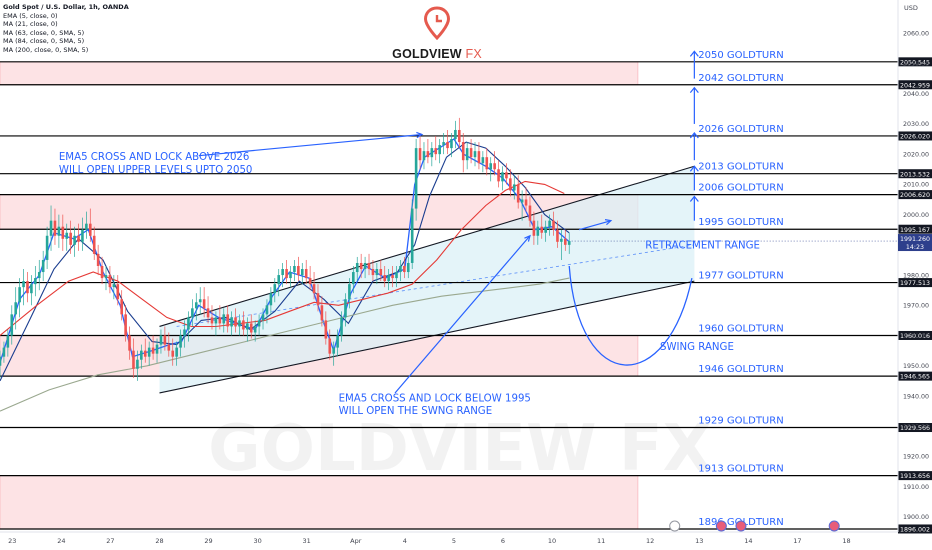  What do you see at coordinates (916, 366) in the screenshot?
I see `price-tick-5: 1950.00` at bounding box center [916, 366].